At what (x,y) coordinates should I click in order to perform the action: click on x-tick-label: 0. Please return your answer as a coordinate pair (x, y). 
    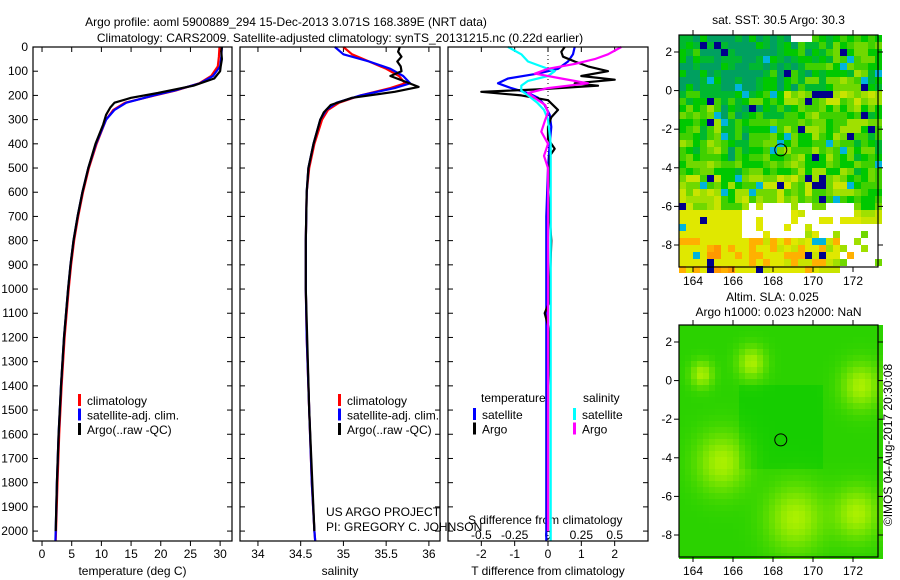
    Looking at the image, I should click on (548, 554).